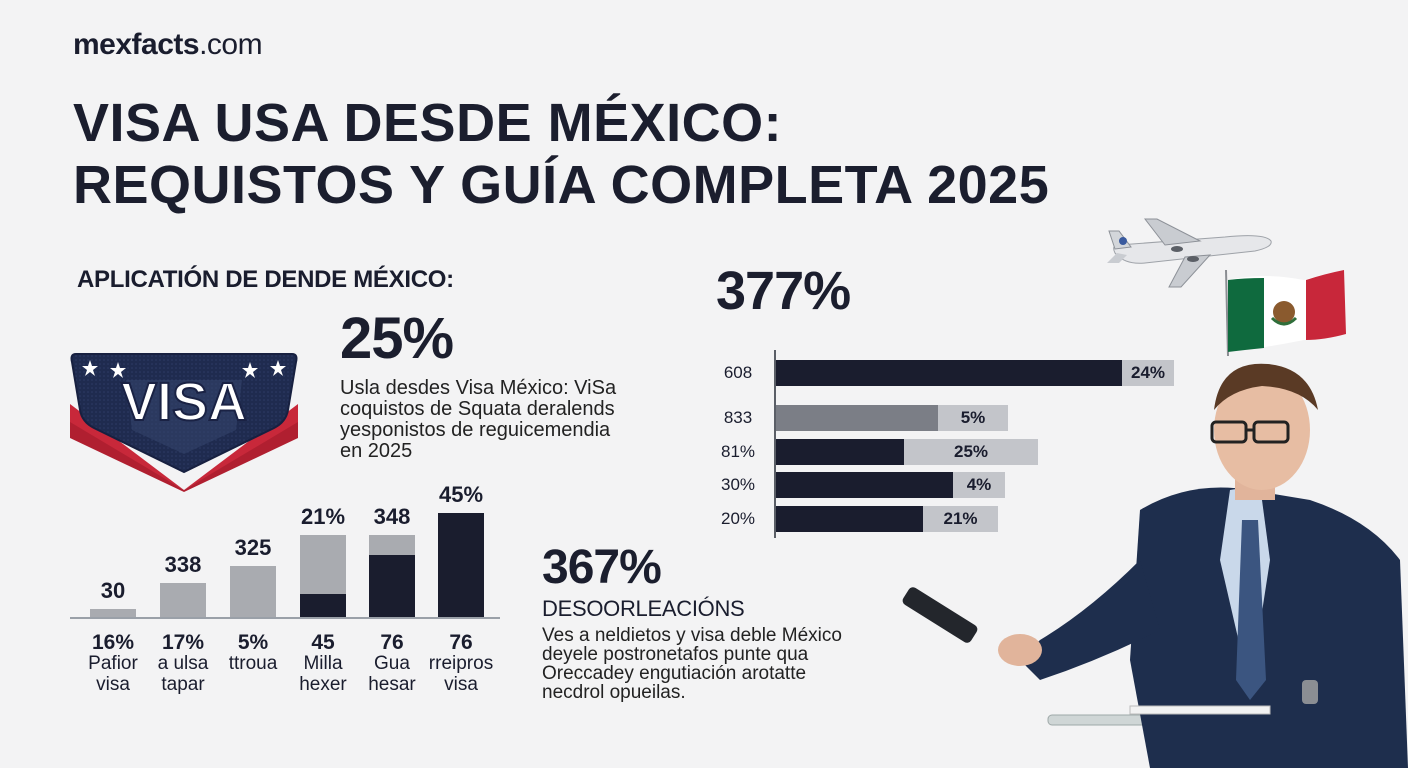 The width and height of the screenshot is (1408, 768). I want to click on vbar-category-label: 5% ttroua, so click(253, 652).